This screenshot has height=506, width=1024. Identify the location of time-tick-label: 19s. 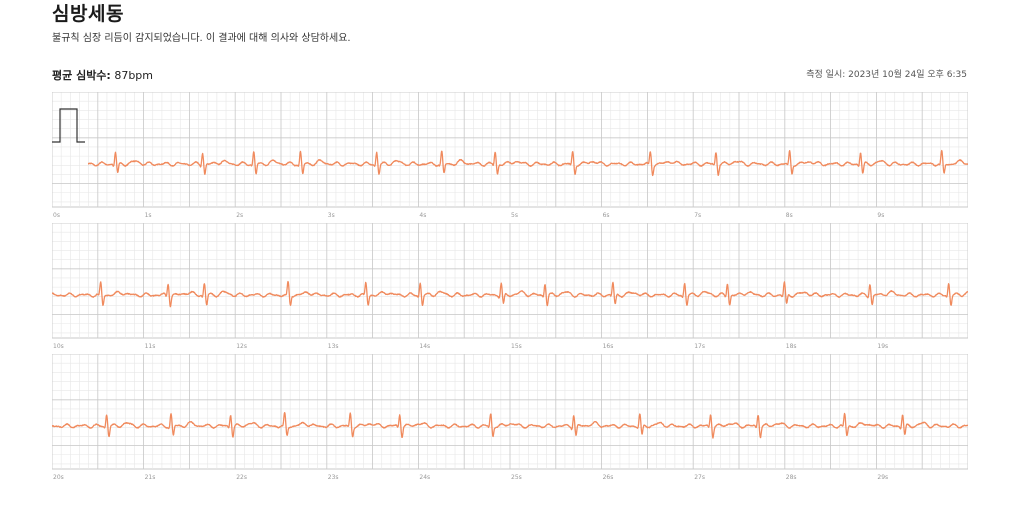
(882, 346).